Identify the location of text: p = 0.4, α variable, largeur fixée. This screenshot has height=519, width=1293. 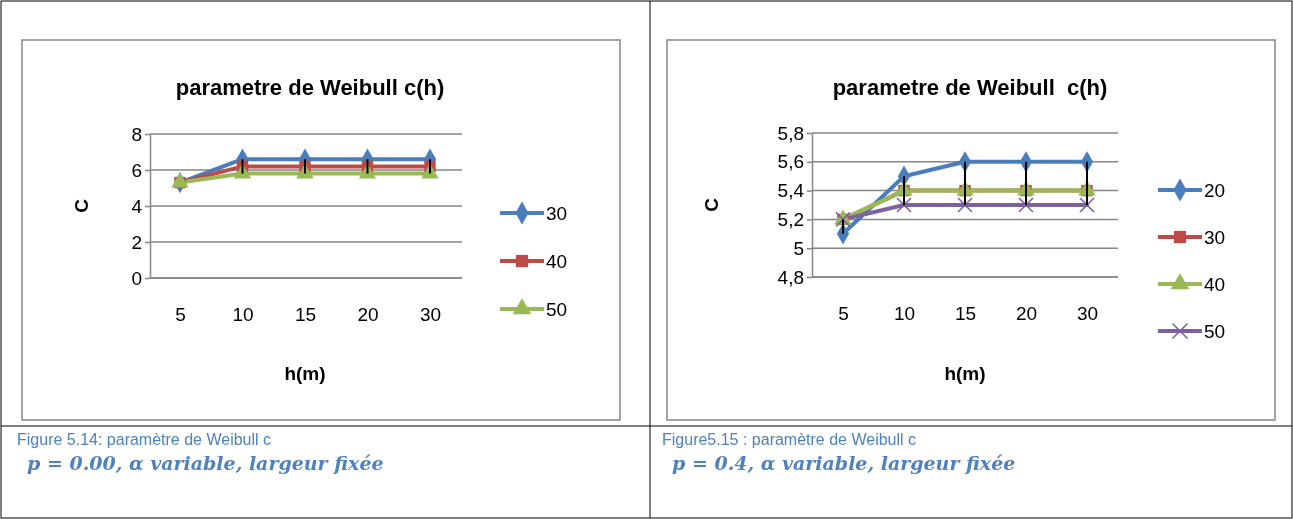
(844, 463).